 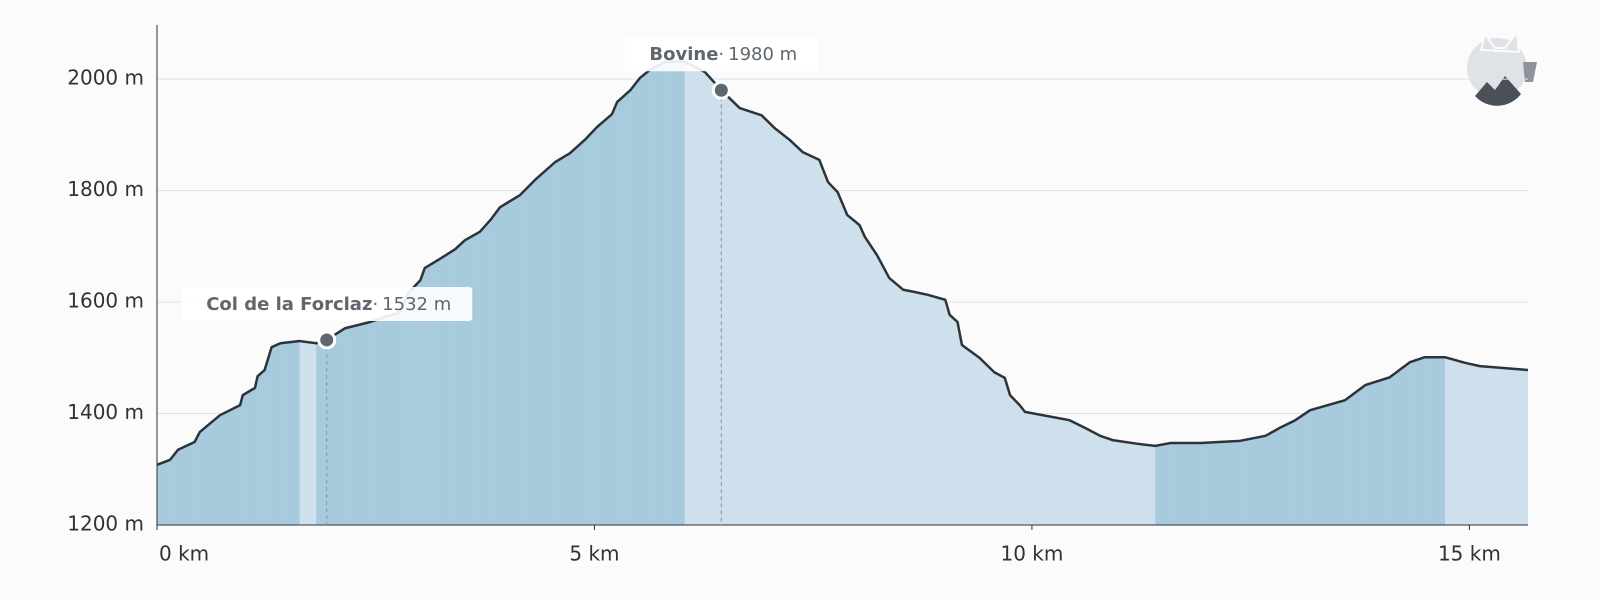 I want to click on y-tick-label: 1200 m, so click(x=105, y=524).